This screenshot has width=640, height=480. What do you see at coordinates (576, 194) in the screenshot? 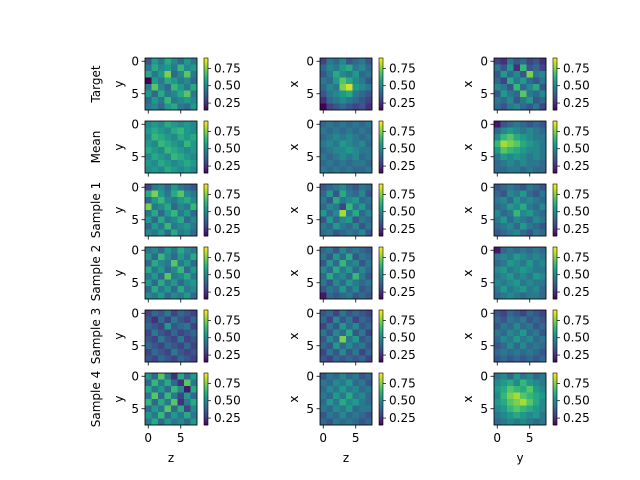
I see `colorbar-tick-label: 0.75` at bounding box center [576, 194].